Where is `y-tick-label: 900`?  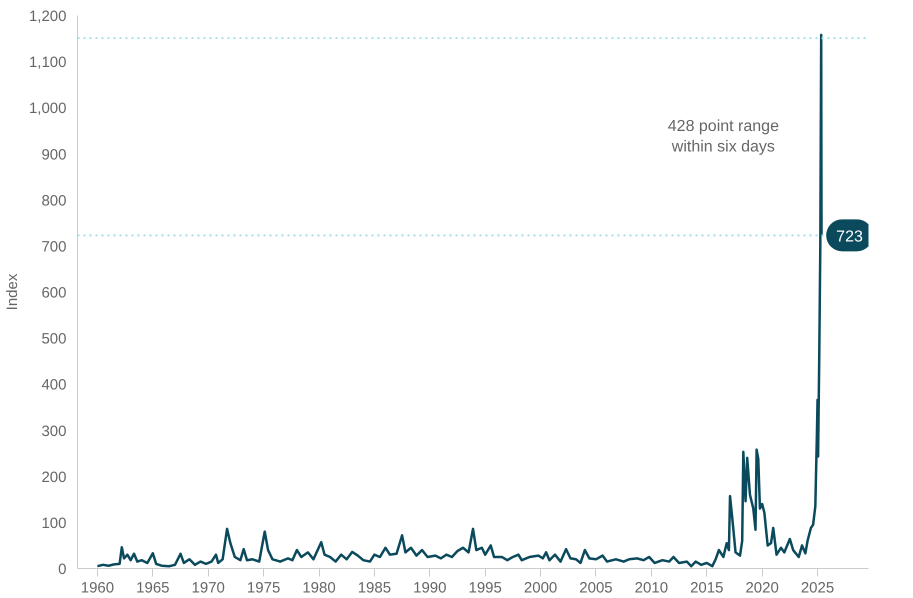 y-tick-label: 900 is located at coordinates (54, 155).